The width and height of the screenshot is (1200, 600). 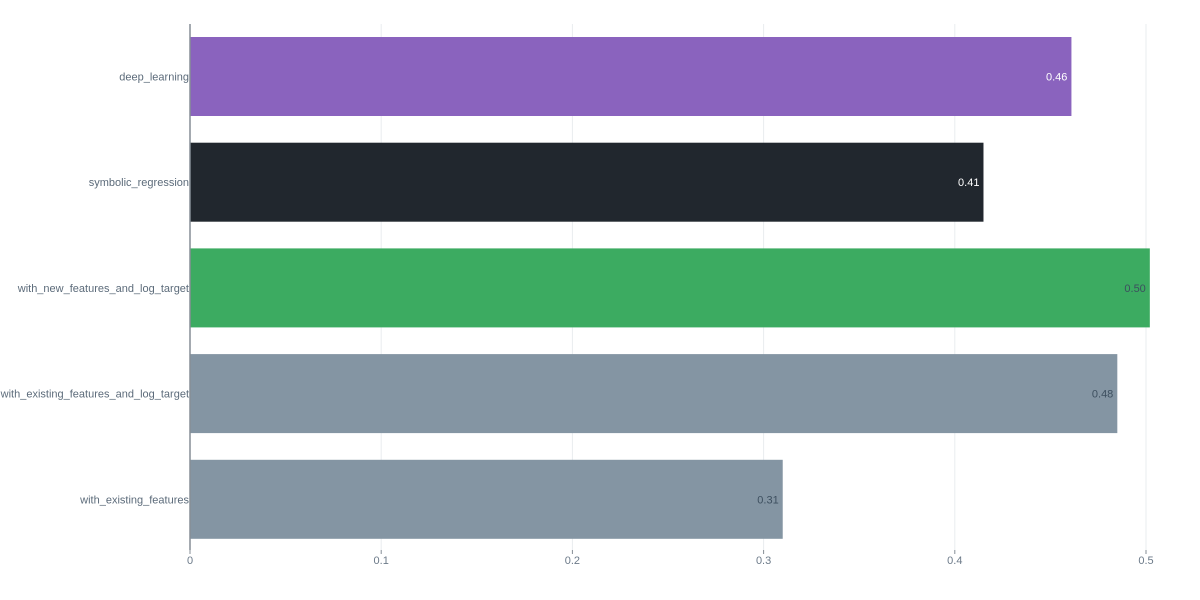 What do you see at coordinates (763, 561) in the screenshot?
I see `x-tick-label: 0.3` at bounding box center [763, 561].